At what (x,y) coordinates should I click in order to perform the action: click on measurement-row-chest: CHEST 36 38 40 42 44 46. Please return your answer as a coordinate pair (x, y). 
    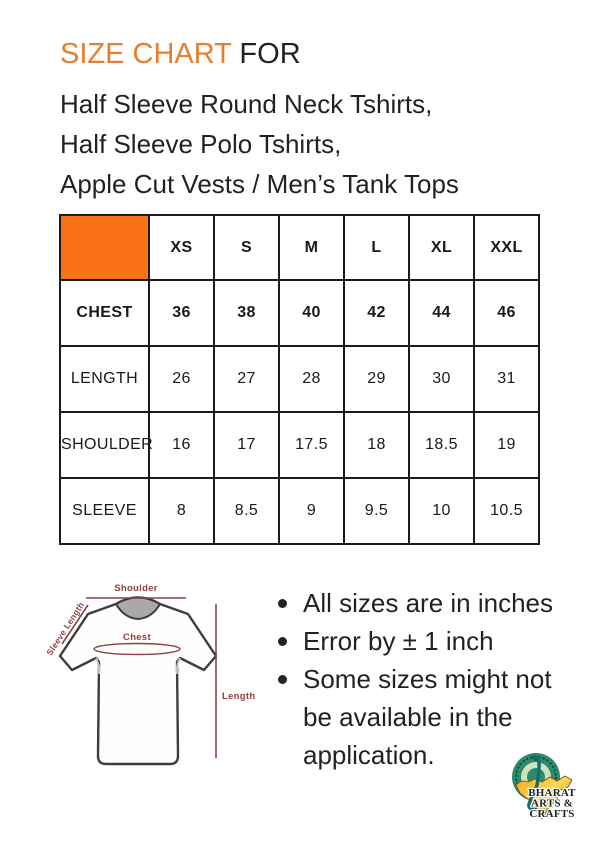
    Looking at the image, I should click on (299, 313).